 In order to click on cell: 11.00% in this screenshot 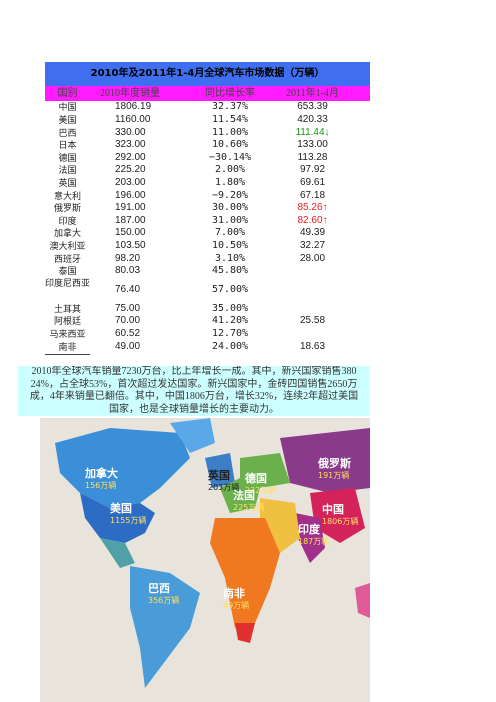, I will do `click(230, 132)`.